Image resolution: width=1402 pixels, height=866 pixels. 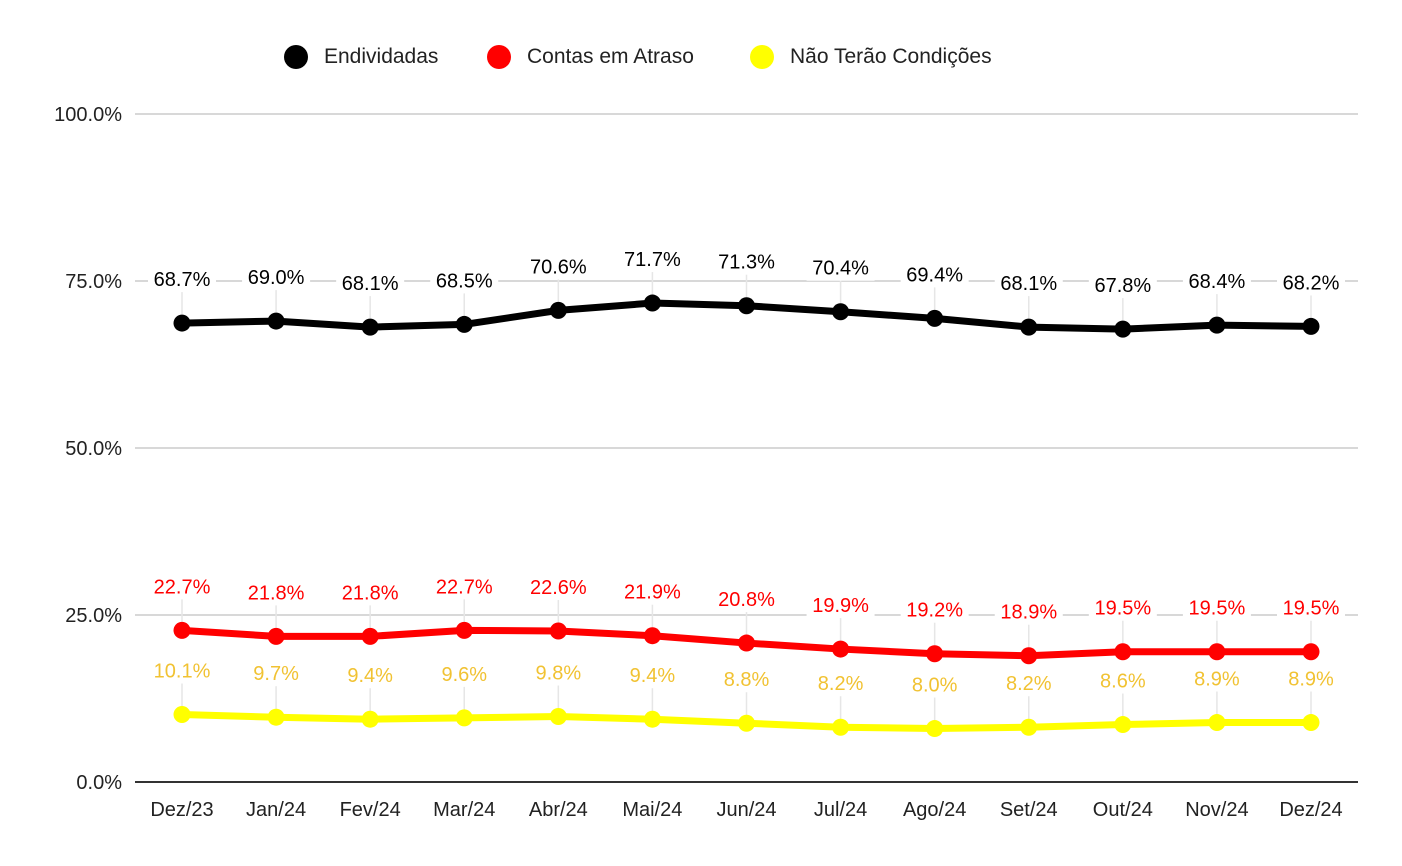 I want to click on x-tick-label: Dez/23, so click(x=181, y=810).